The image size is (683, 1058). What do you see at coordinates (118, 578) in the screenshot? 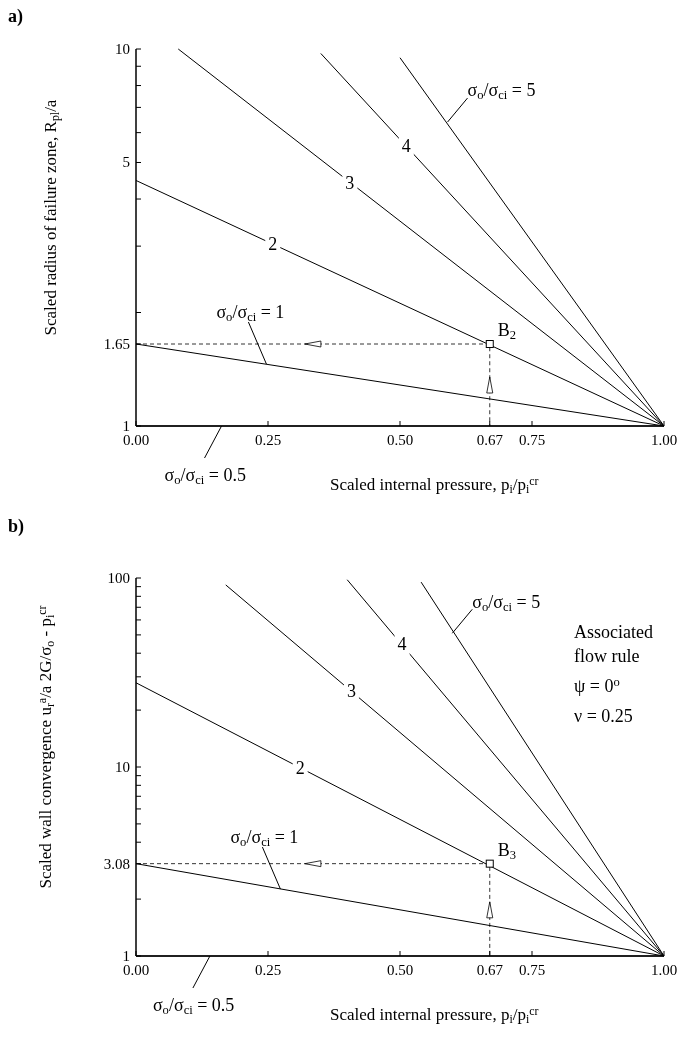
I see `y-tick-label: 100` at bounding box center [118, 578].